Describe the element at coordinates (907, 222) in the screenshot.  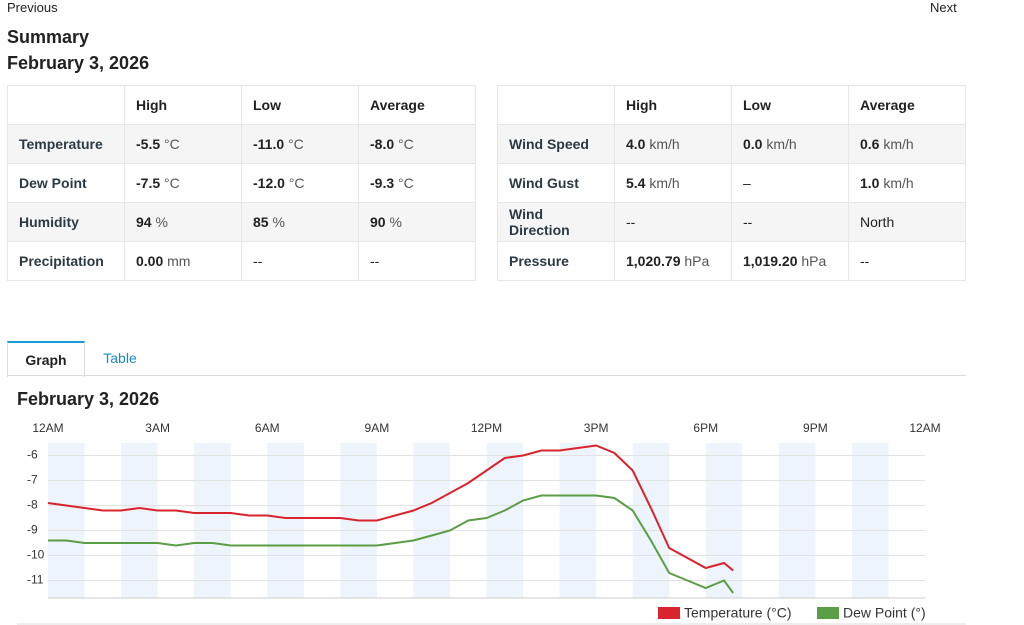
I see `cell: North` at that location.